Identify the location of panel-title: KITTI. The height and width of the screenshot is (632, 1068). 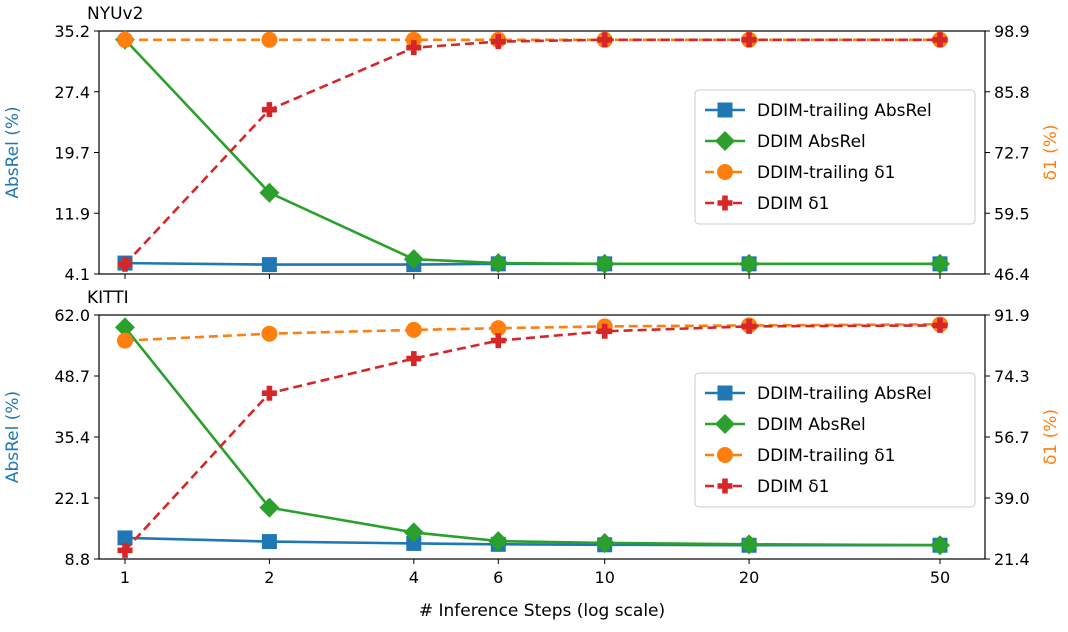
(108, 298).